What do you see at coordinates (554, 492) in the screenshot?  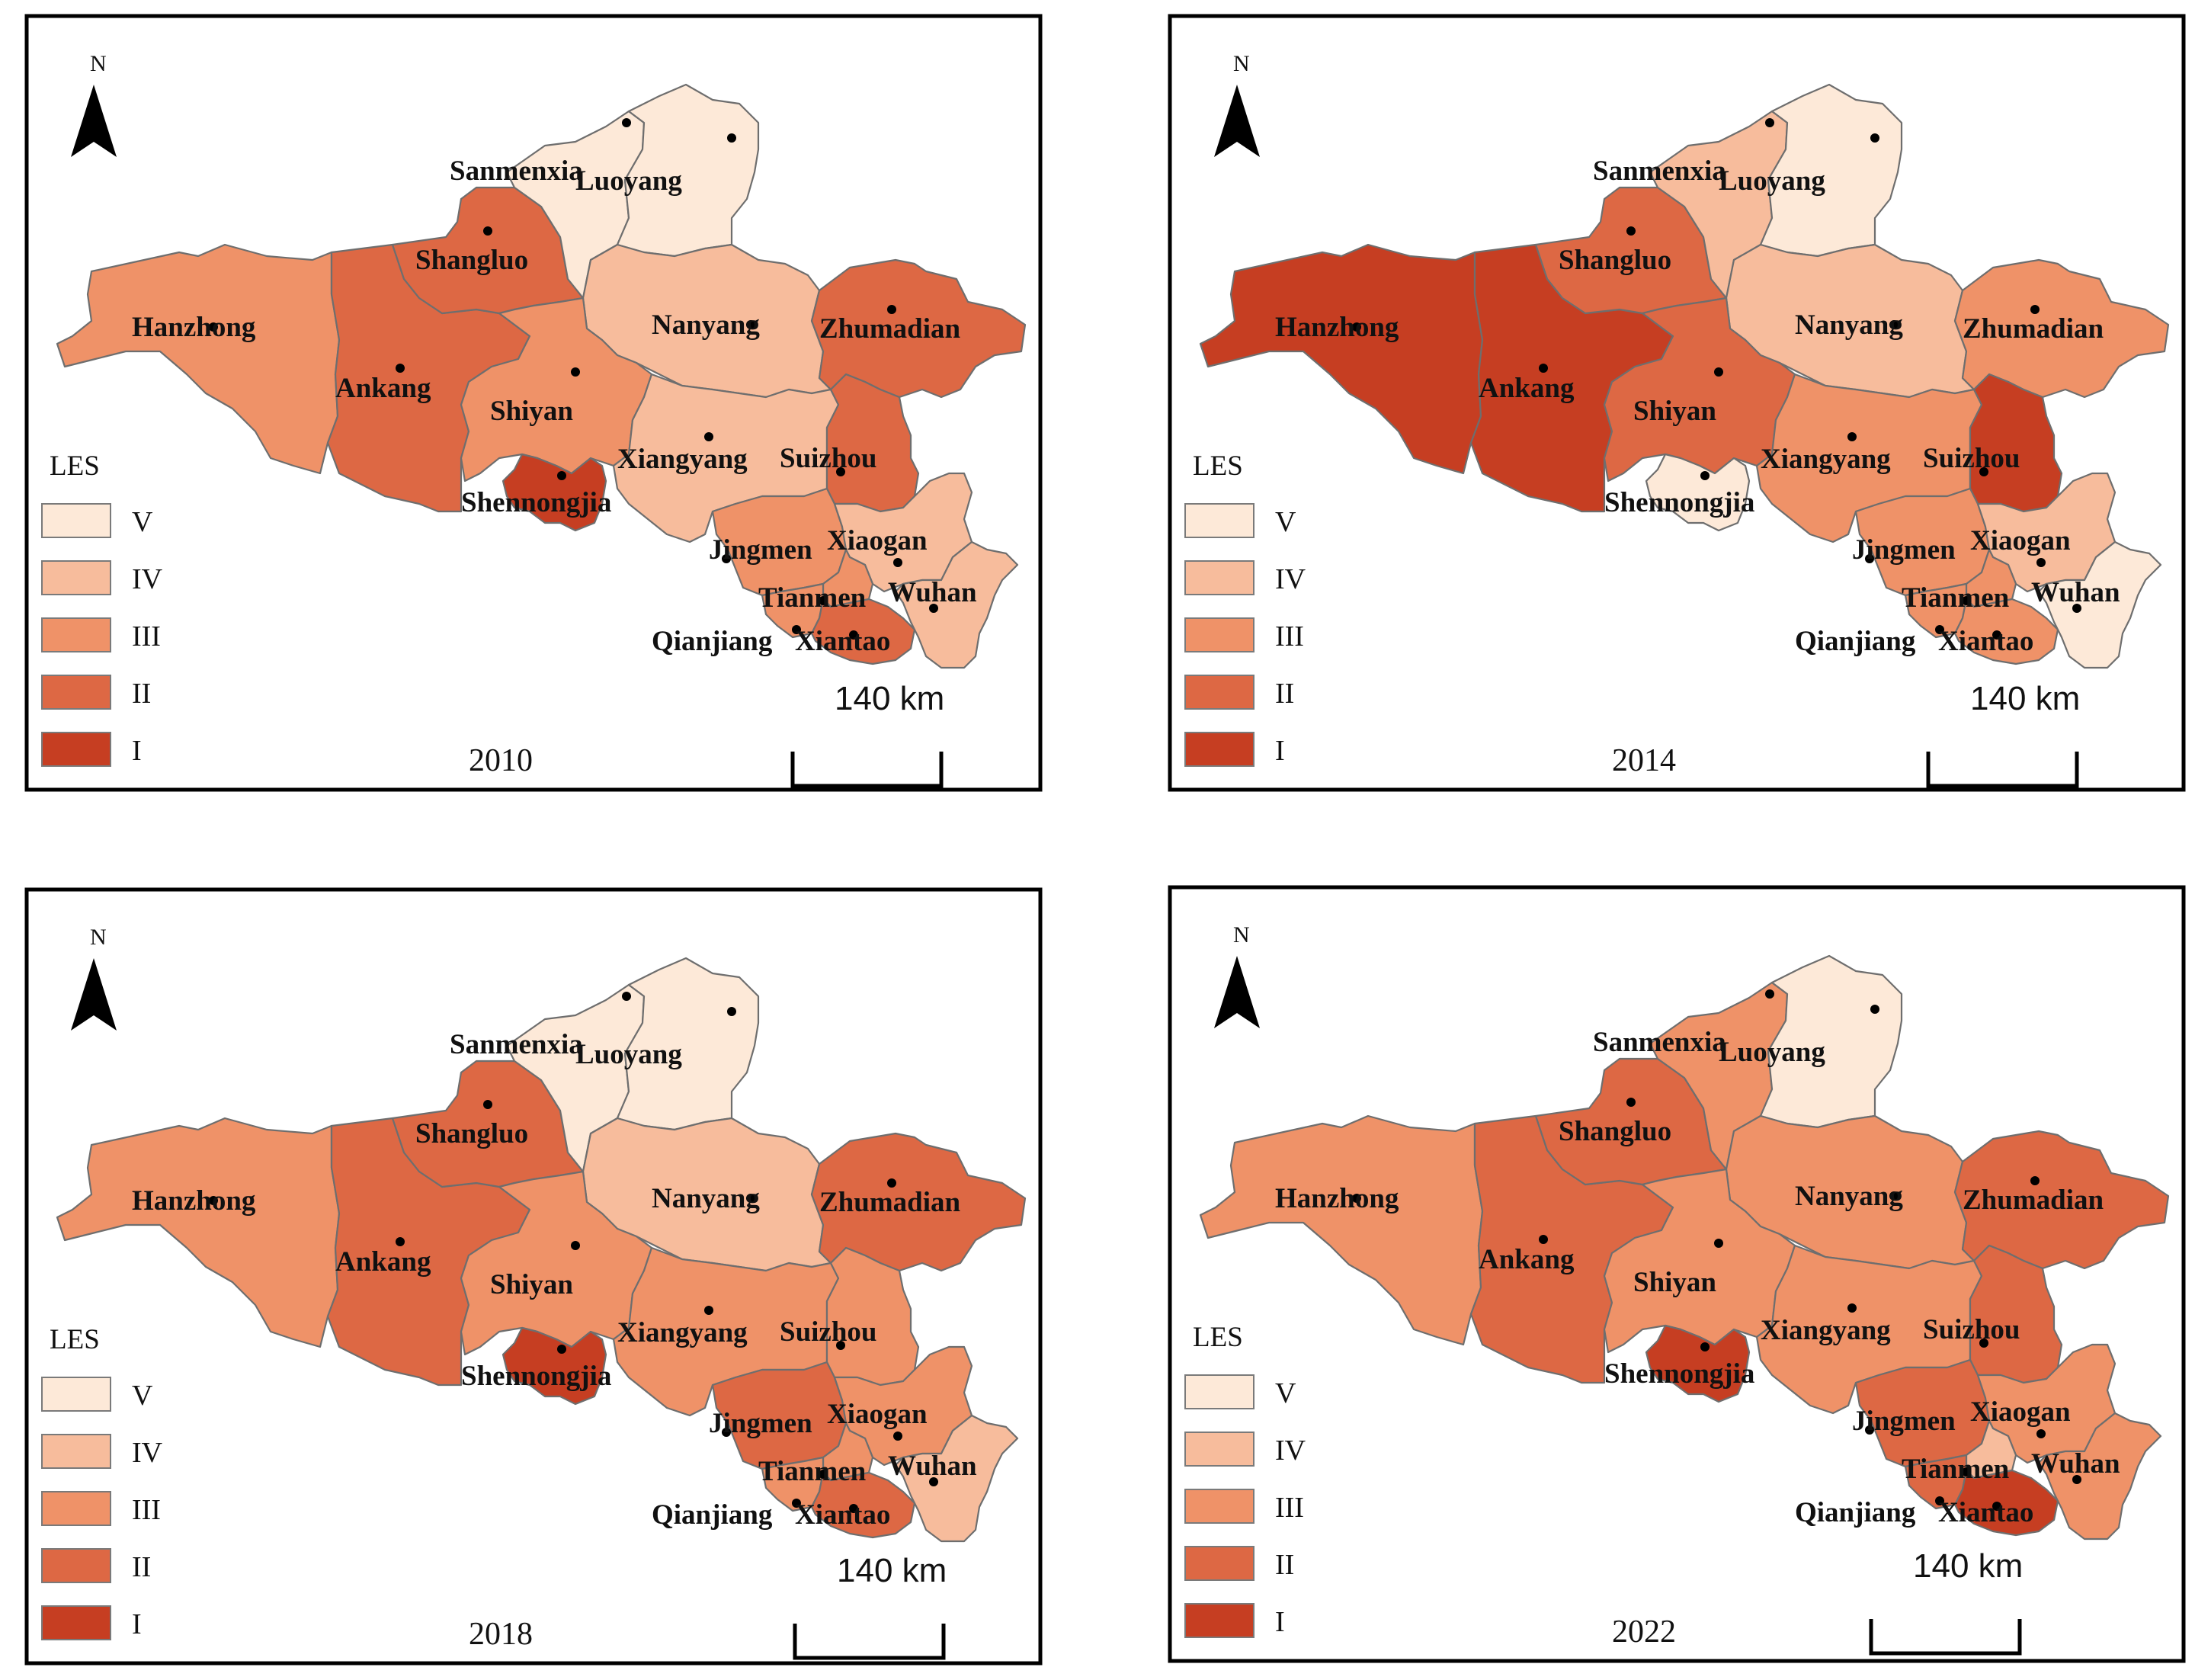 I see `region-shennongjia` at bounding box center [554, 492].